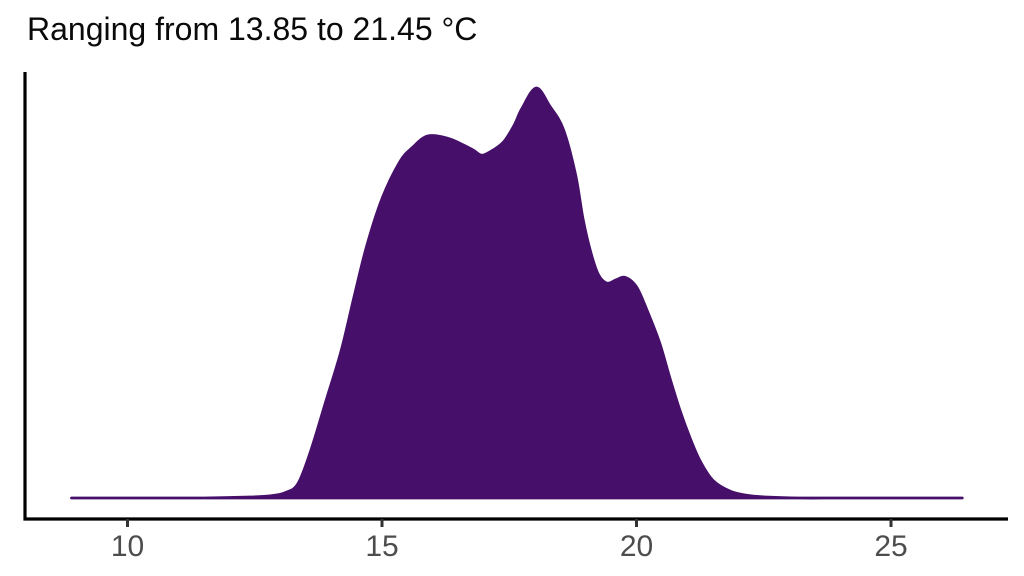 The width and height of the screenshot is (1024, 576). What do you see at coordinates (509, 523) in the screenshot?
I see `x-axis-ticks` at bounding box center [509, 523].